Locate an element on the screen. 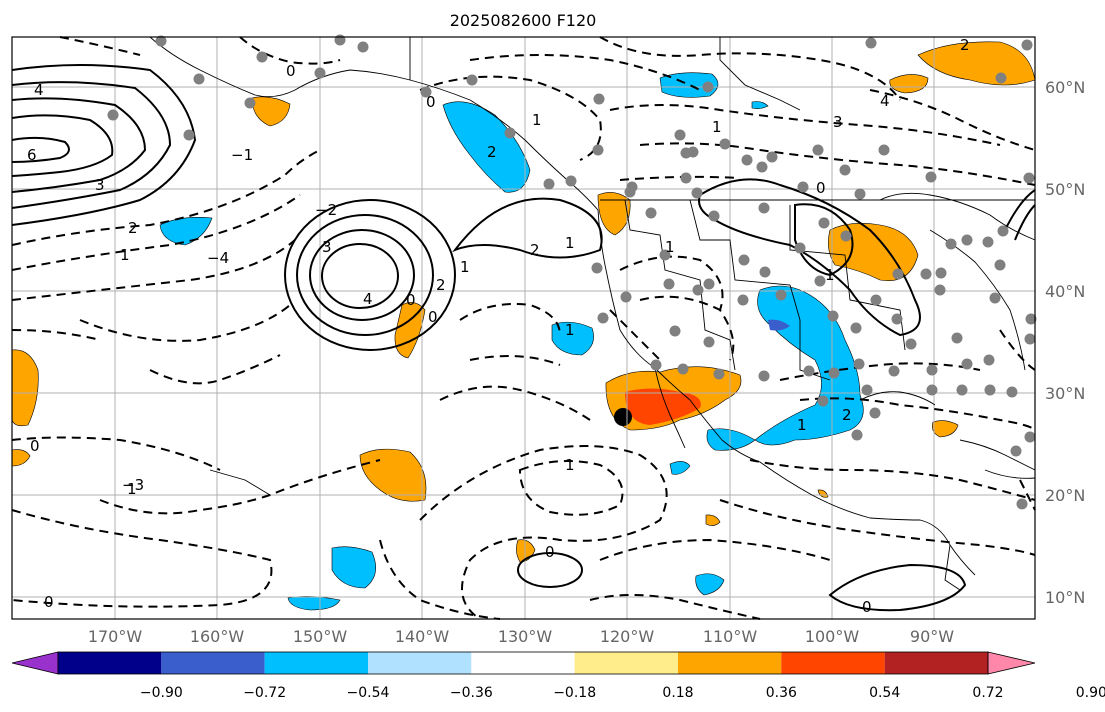  lon-label: 120°W is located at coordinates (627, 636).